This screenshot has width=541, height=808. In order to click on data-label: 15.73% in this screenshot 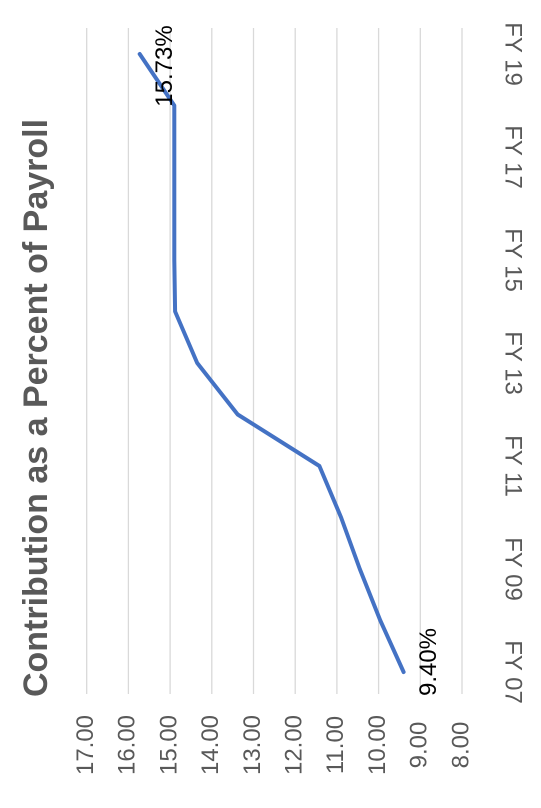, I will do `click(164, 65)`.